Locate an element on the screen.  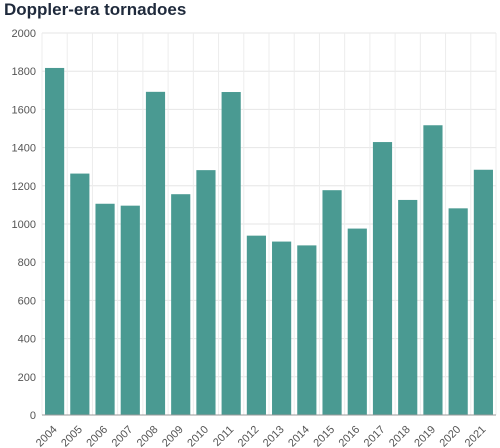
x-tick-label: 2011 is located at coordinates (223, 436).